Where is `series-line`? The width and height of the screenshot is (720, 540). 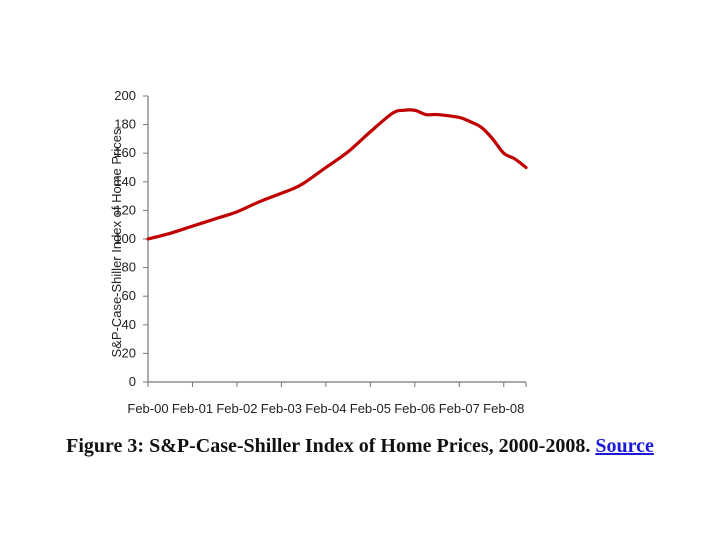 series-line is located at coordinates (337, 174).